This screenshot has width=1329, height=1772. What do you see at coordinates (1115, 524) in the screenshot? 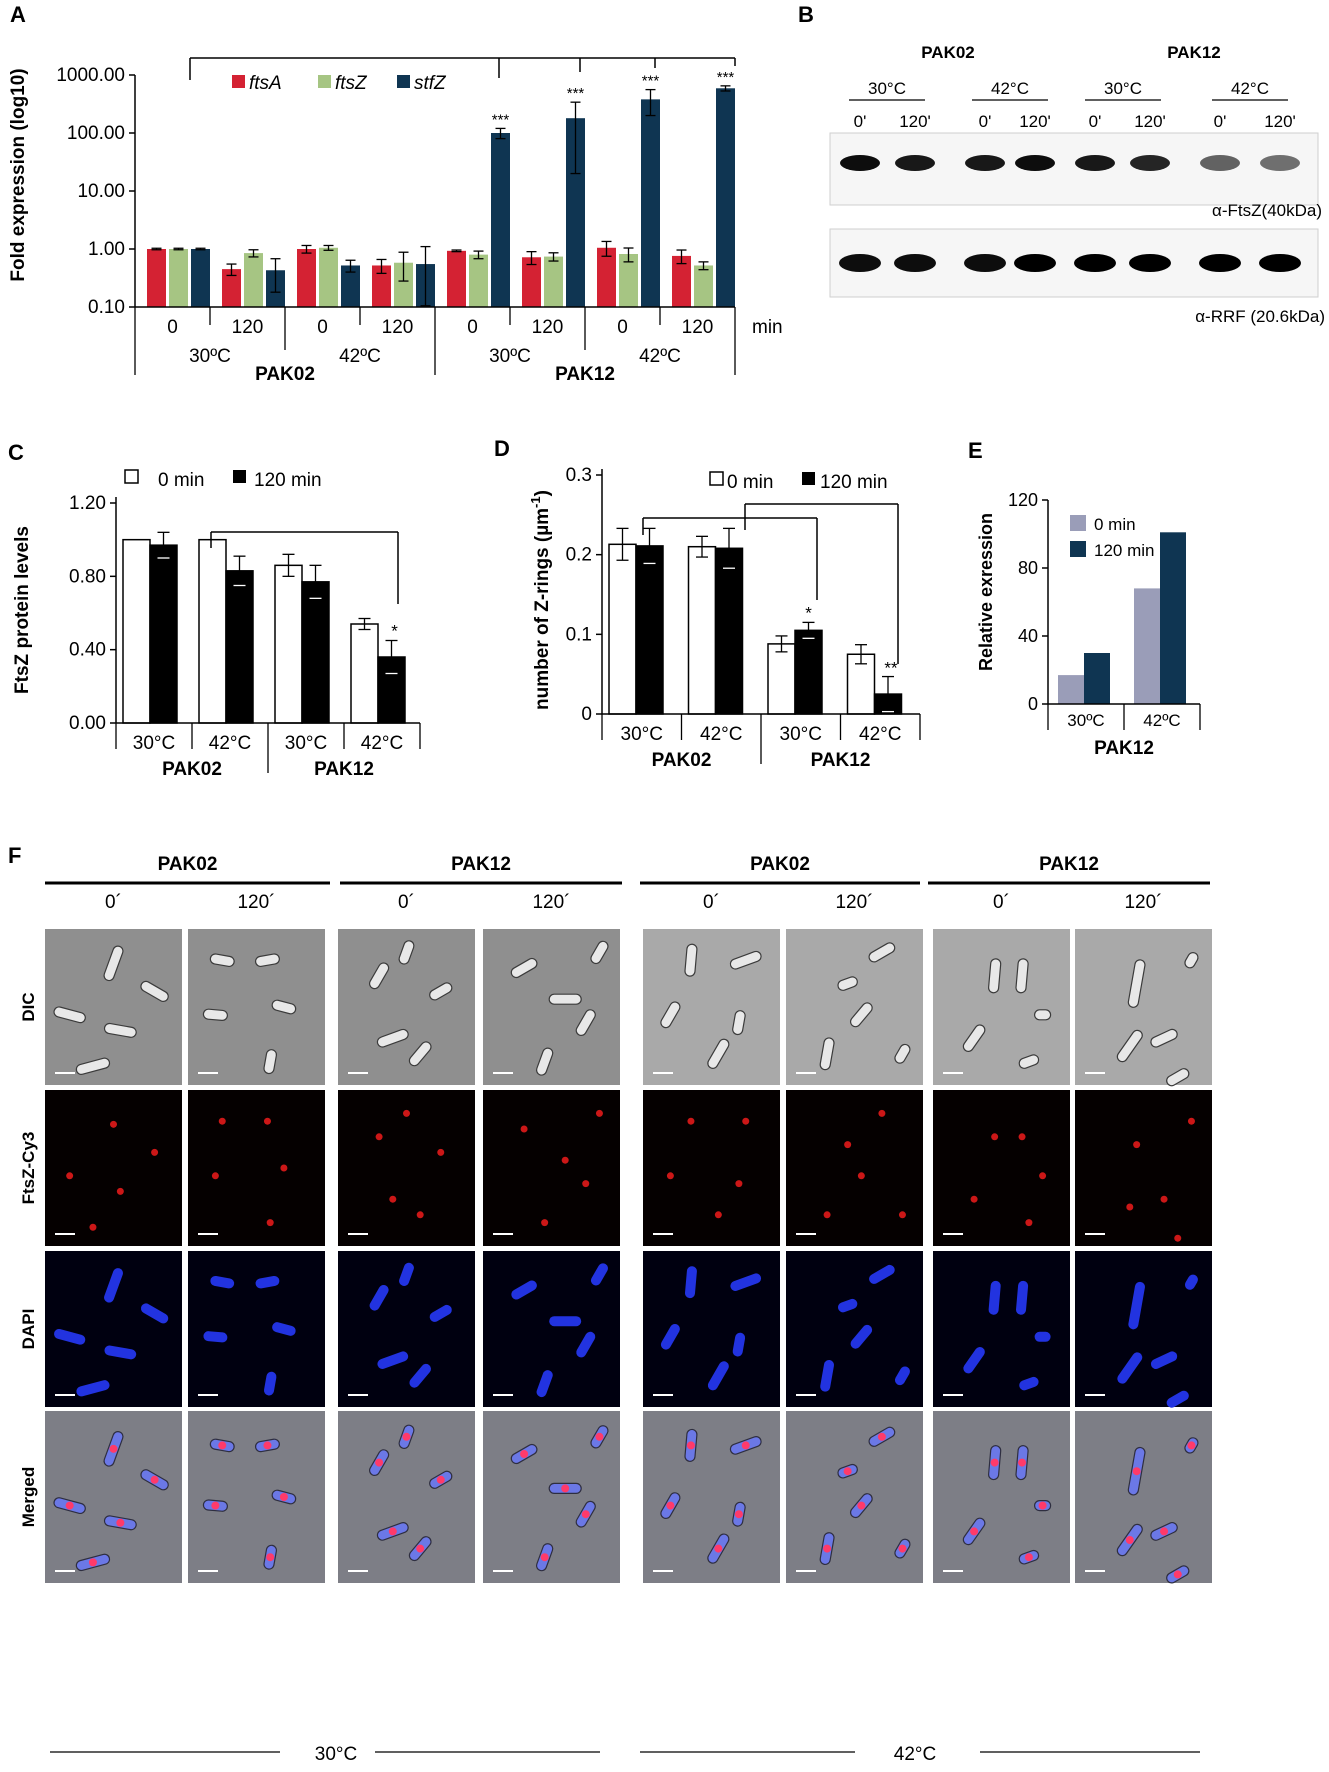
I see `legend-e-0min: 0 min` at bounding box center [1115, 524].